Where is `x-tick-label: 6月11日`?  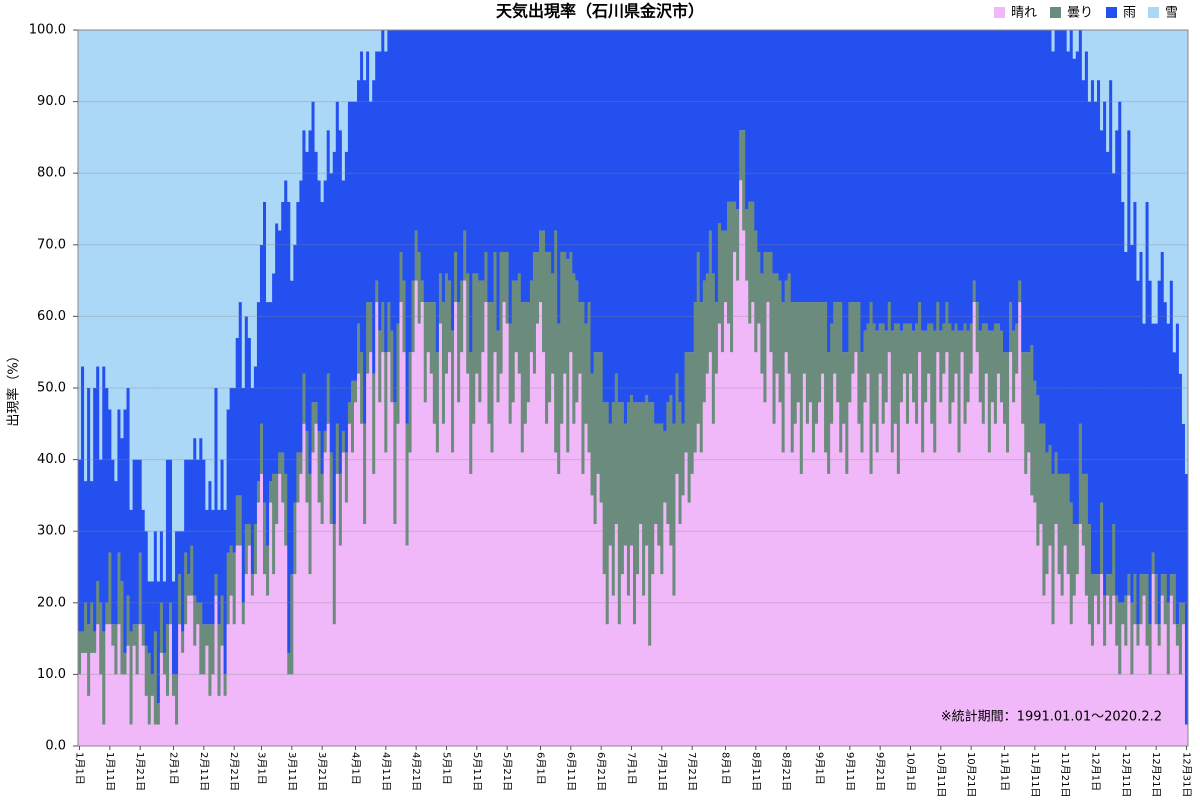
x-tick-label: 6月11日 is located at coordinates (571, 771).